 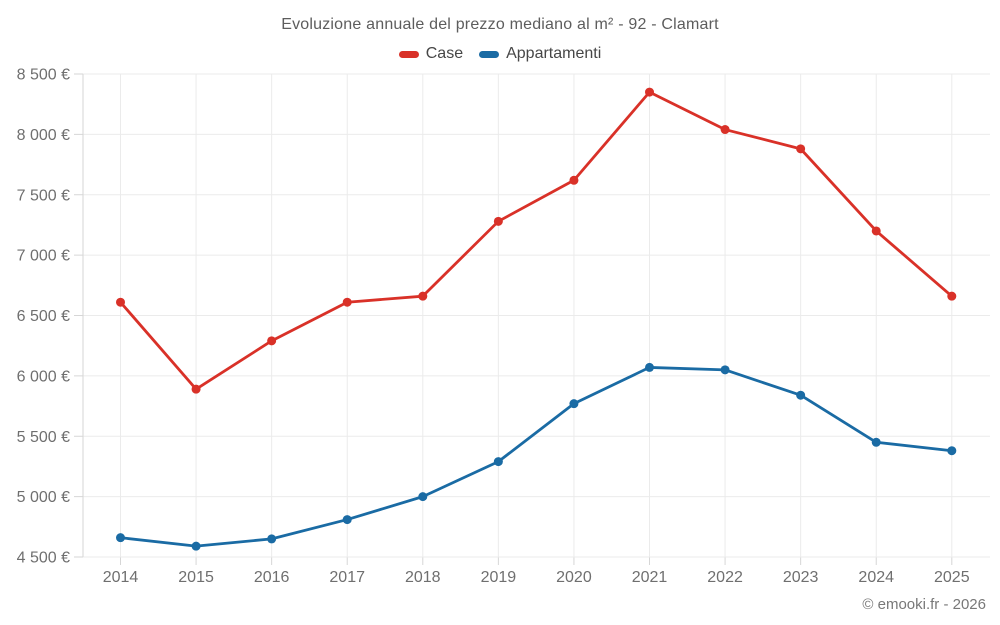 I want to click on x-tick-label: 2025, so click(x=952, y=577).